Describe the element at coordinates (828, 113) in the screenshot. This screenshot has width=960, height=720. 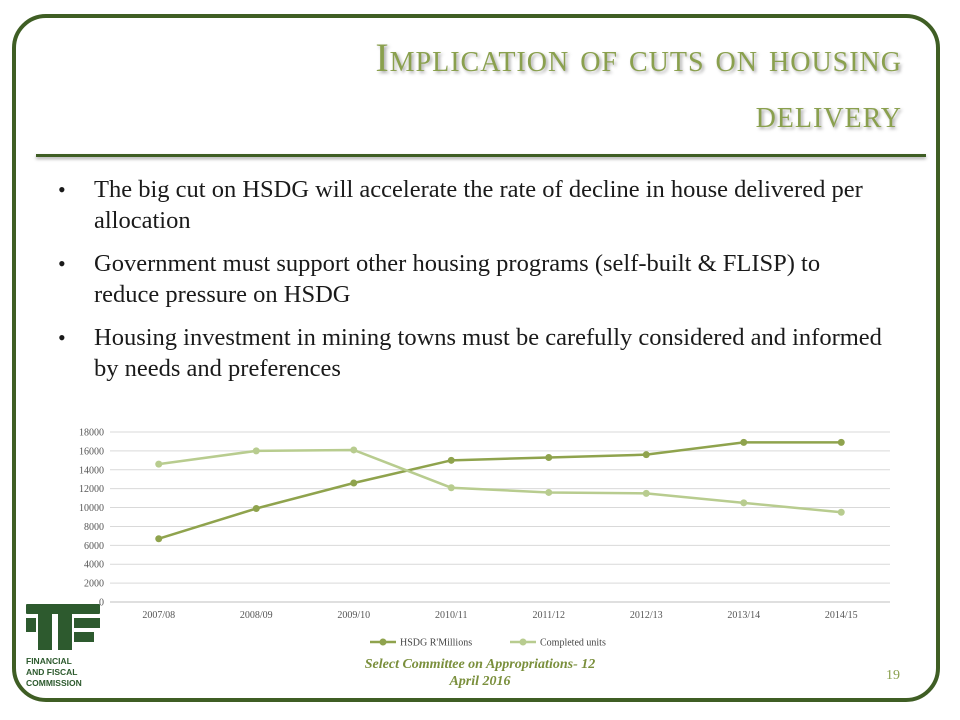
I see `title-line-2: delivery` at that location.